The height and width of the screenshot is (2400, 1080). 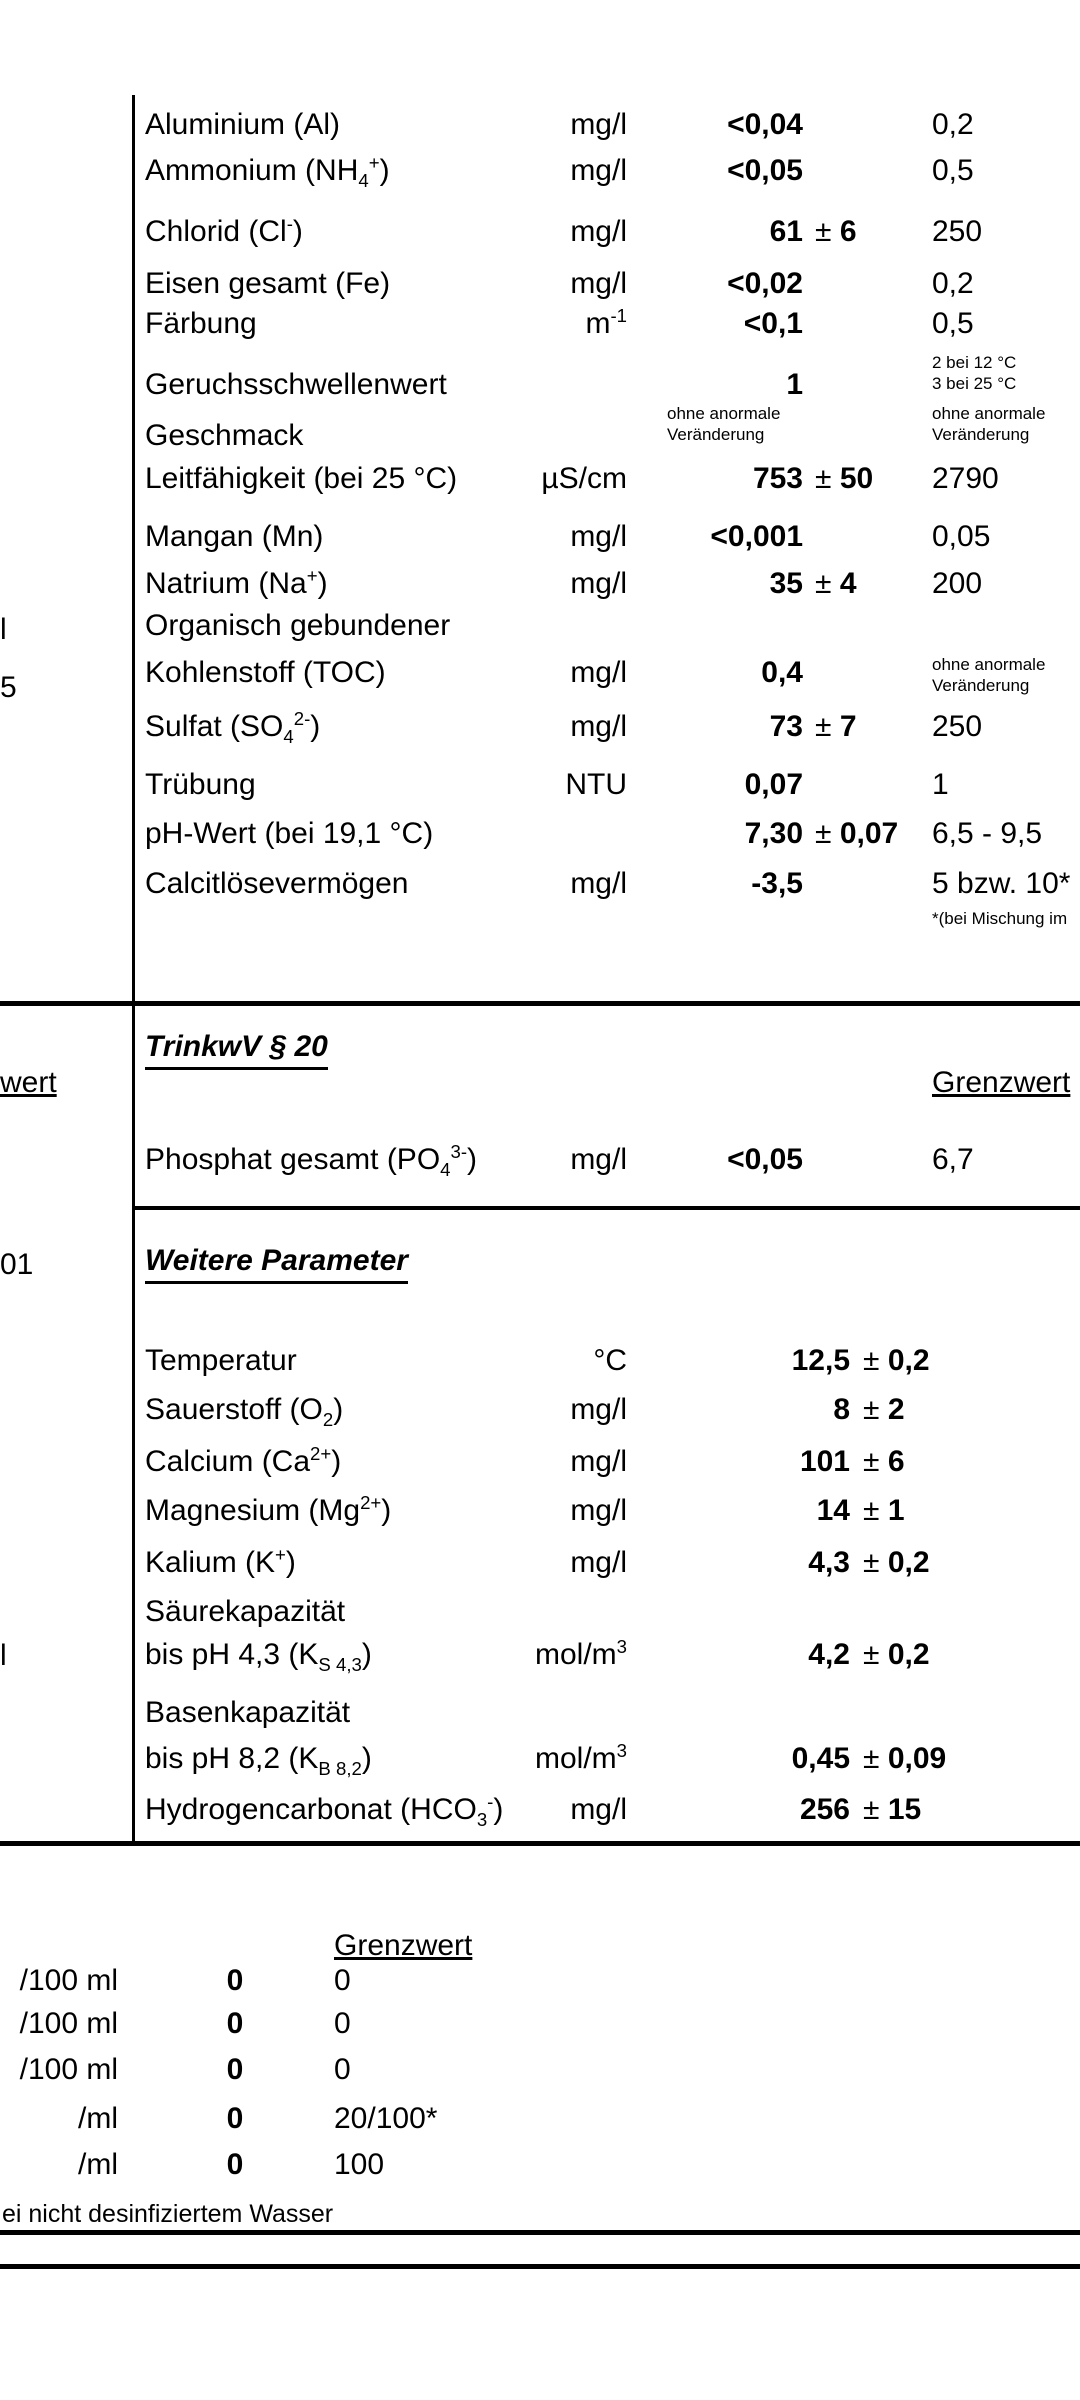 I want to click on measurement-uncertainty: ± 0,2, so click(x=896, y=1361).